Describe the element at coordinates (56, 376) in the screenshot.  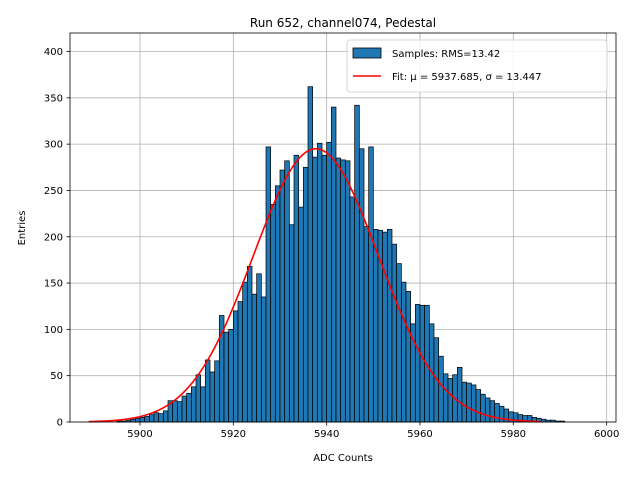
I see `y-tick-label: 50` at that location.